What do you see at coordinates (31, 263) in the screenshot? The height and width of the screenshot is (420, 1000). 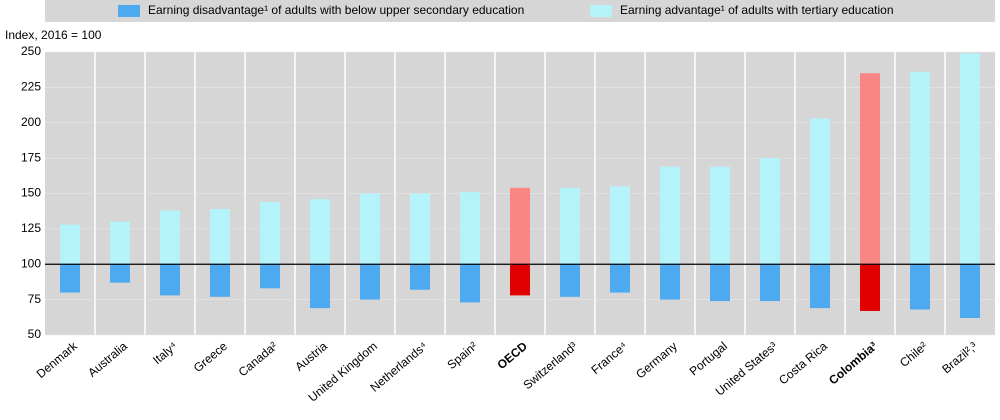 I see `y-tick-label: 100` at bounding box center [31, 263].